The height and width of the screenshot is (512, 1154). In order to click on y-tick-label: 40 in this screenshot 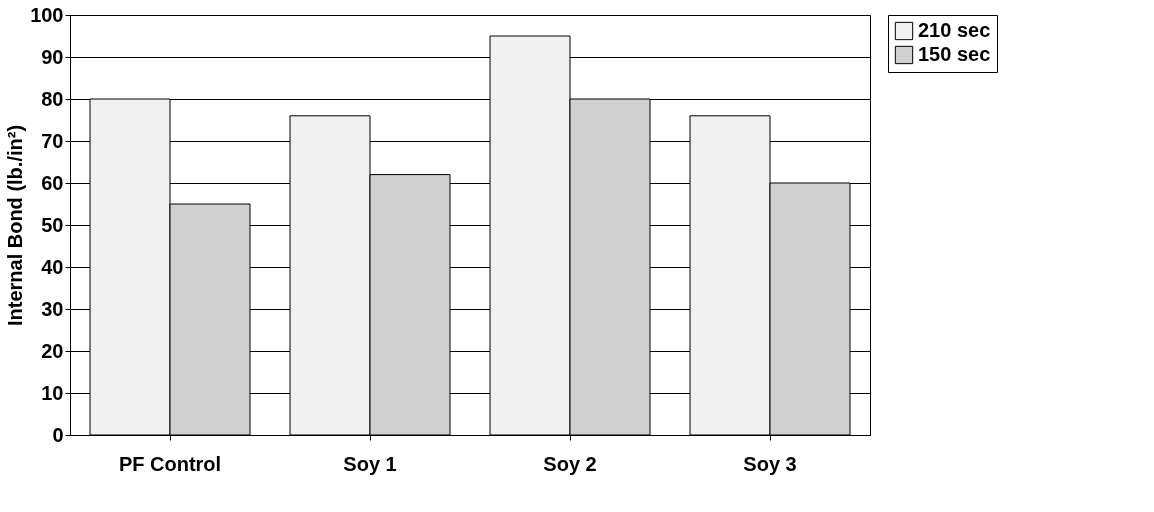, I will do `click(52, 266)`.